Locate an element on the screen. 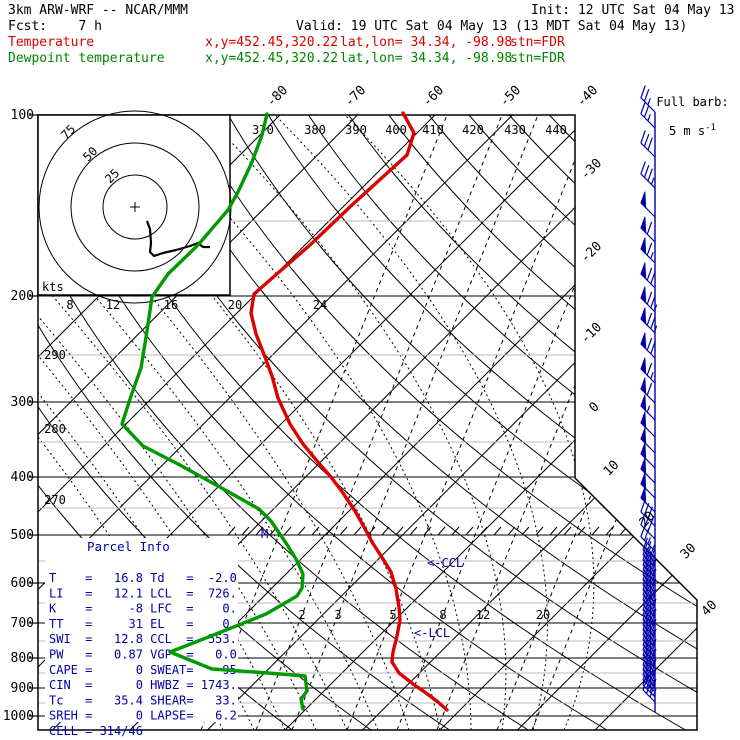 The image size is (740, 740). isotherm-label-top: -50 is located at coordinates (510, 96).